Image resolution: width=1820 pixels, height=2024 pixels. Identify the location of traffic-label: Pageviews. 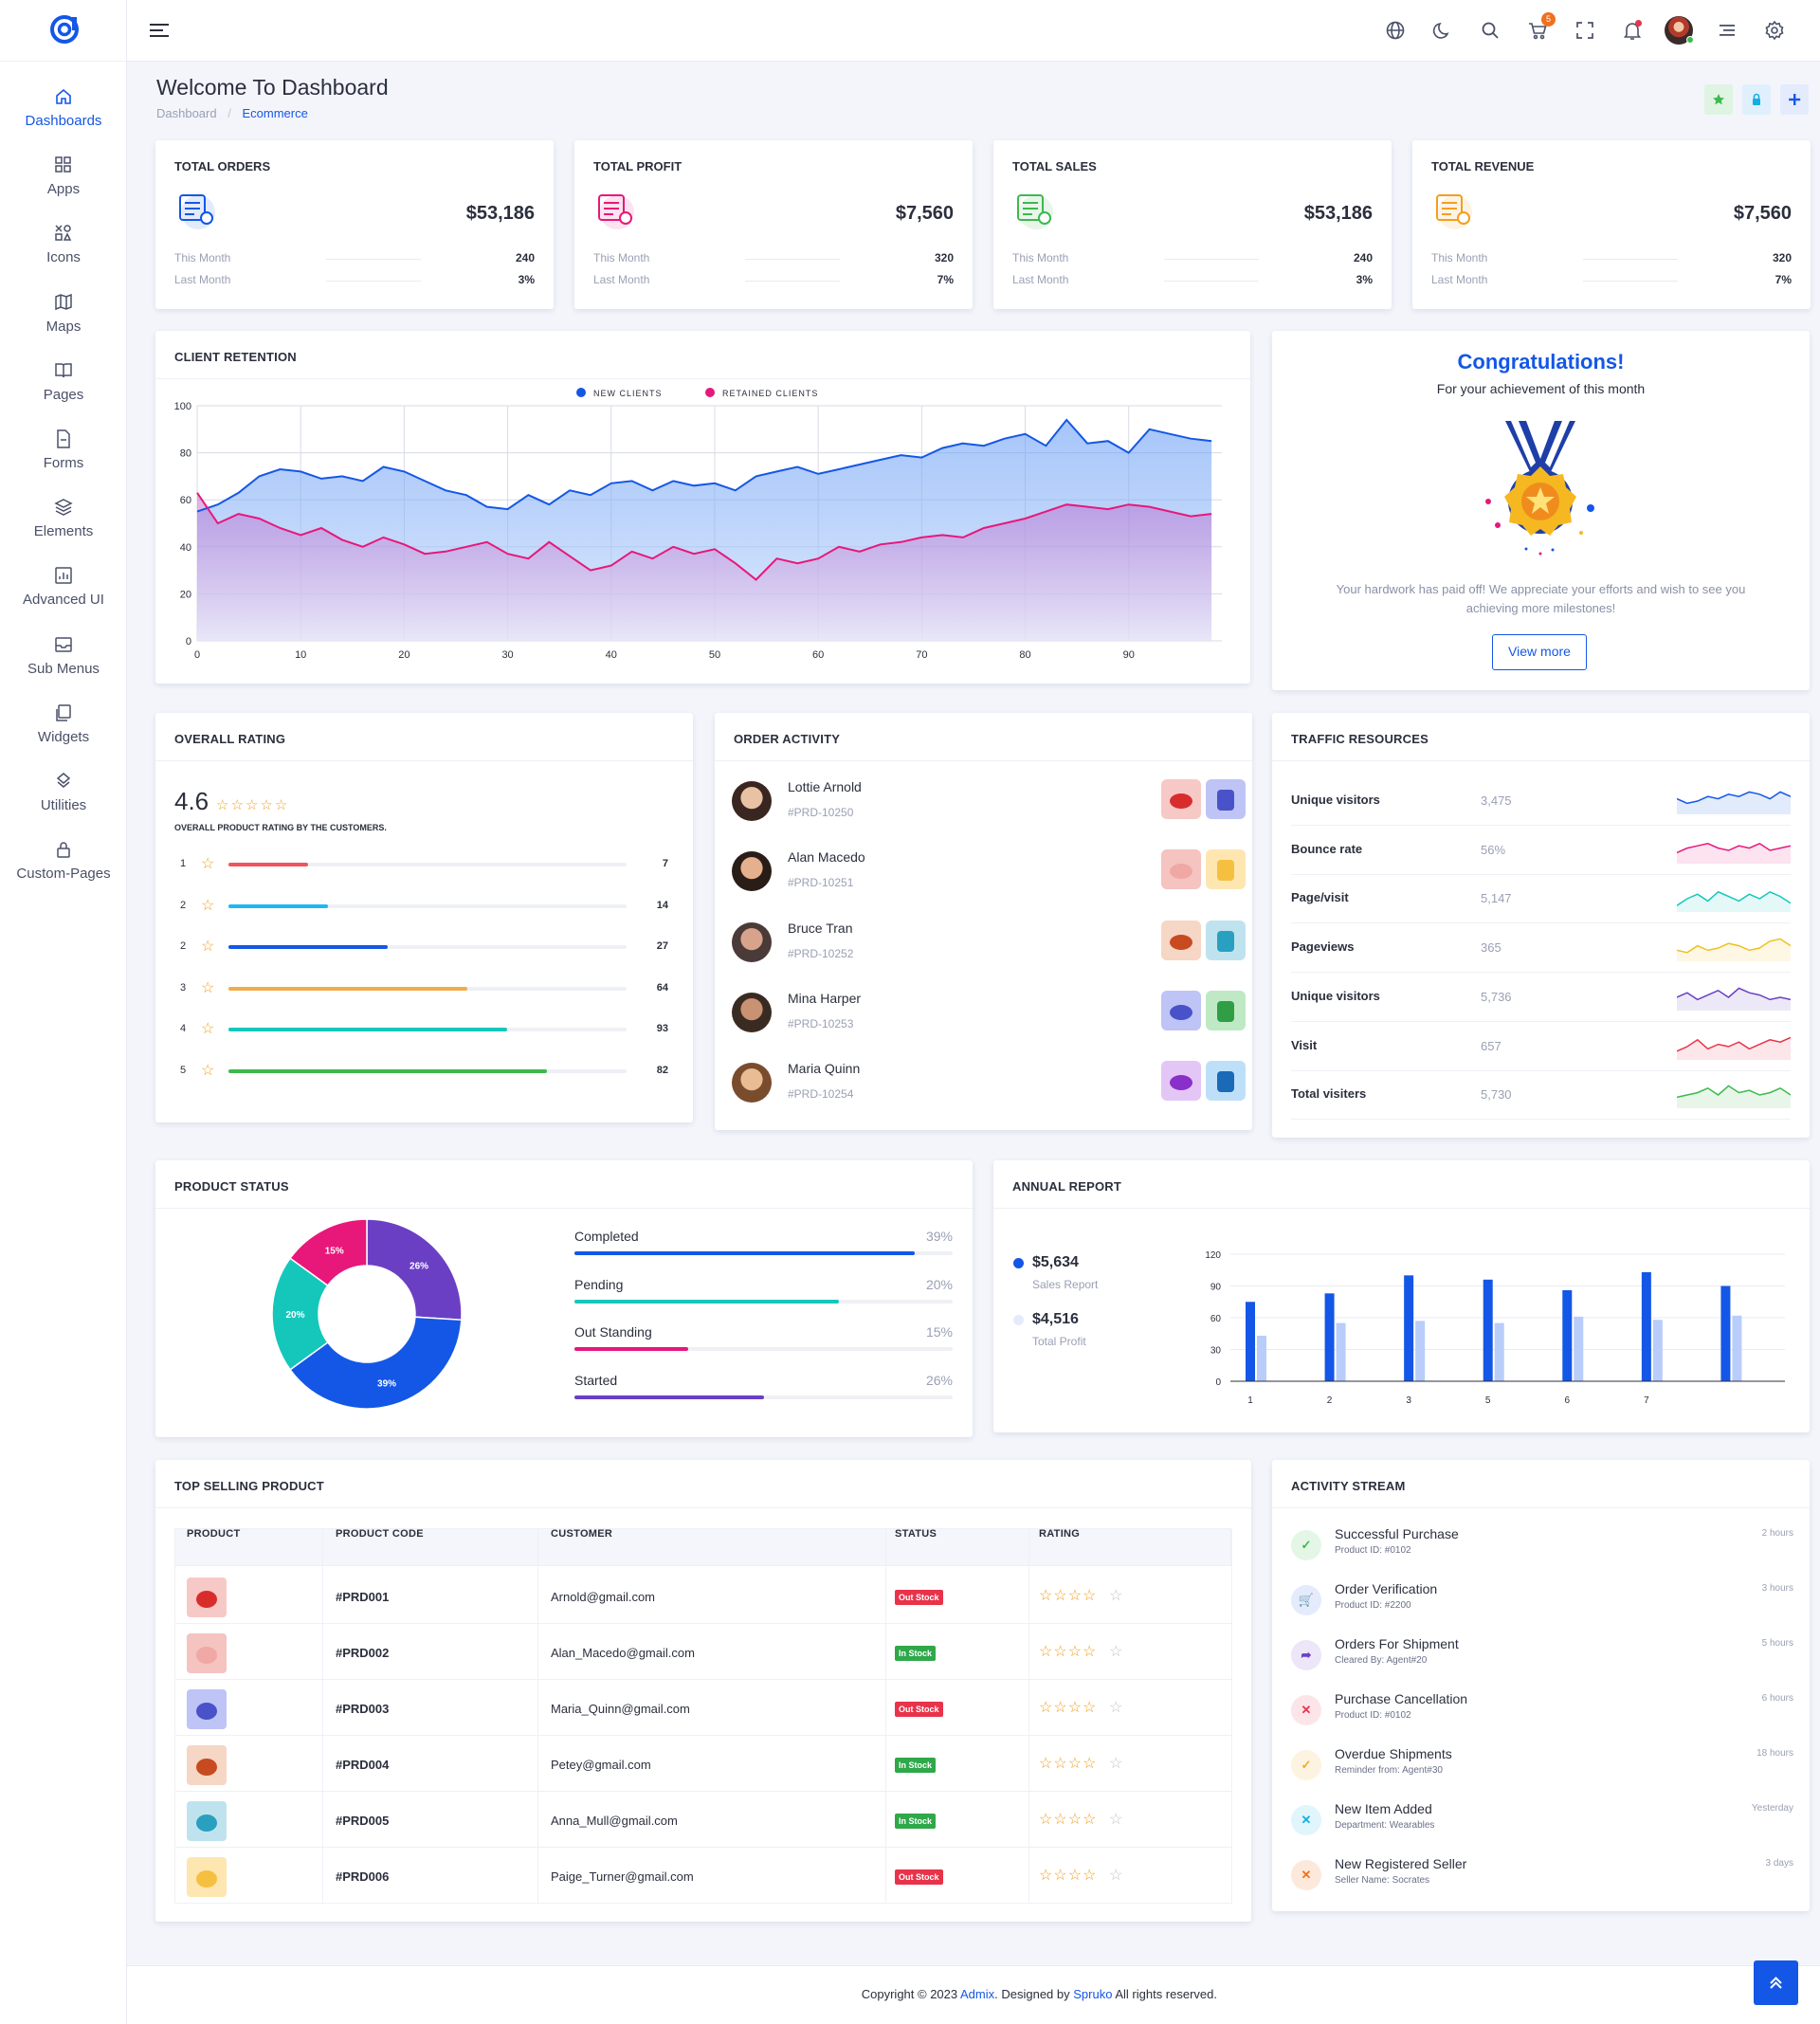
(1323, 947).